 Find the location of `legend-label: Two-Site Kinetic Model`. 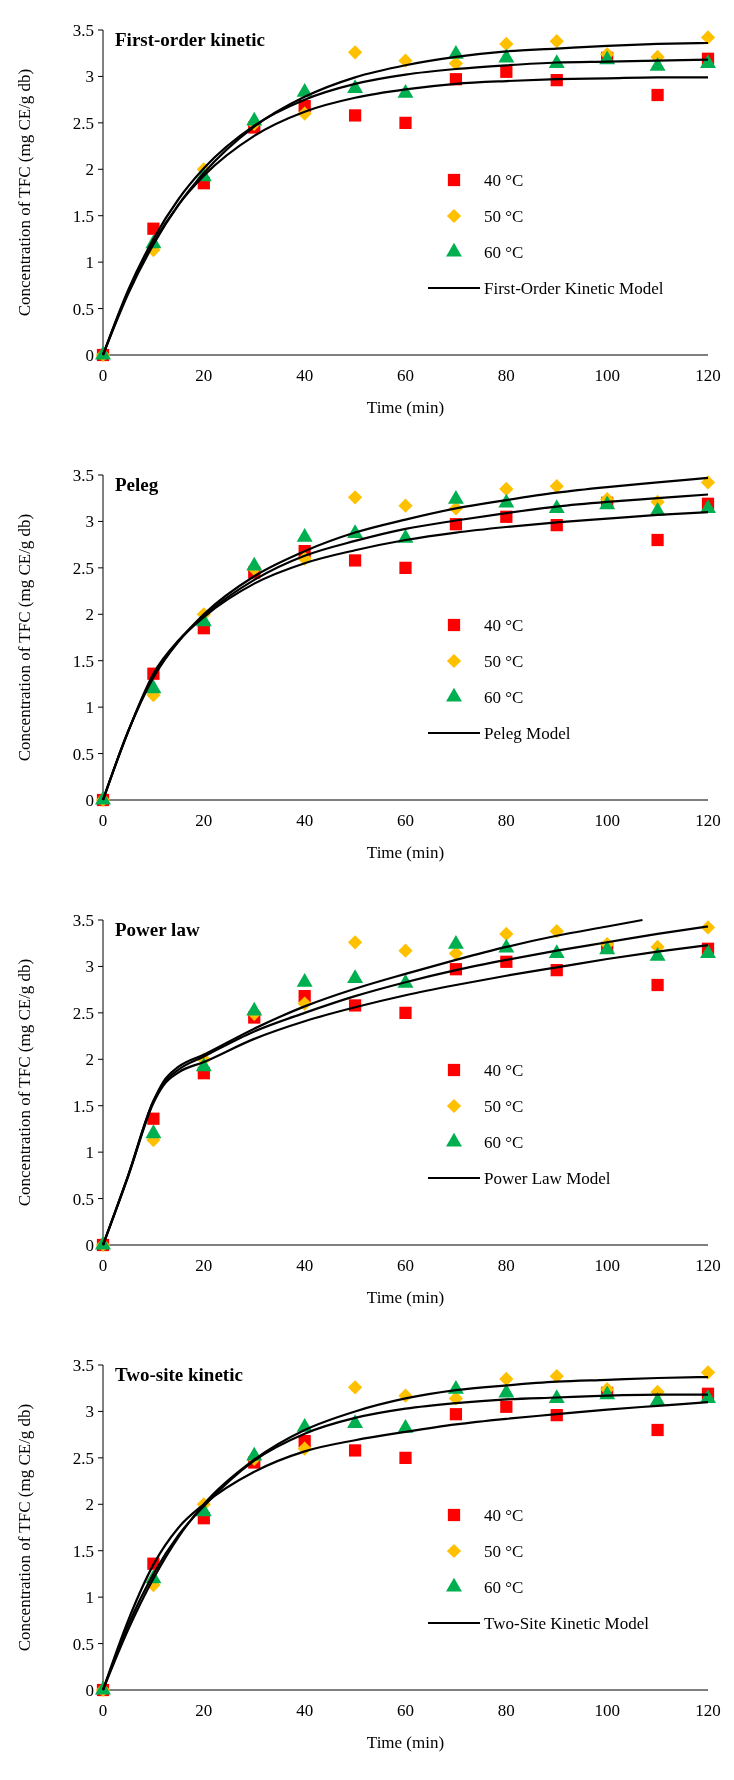

legend-label: Two-Site Kinetic Model is located at coordinates (567, 1623).